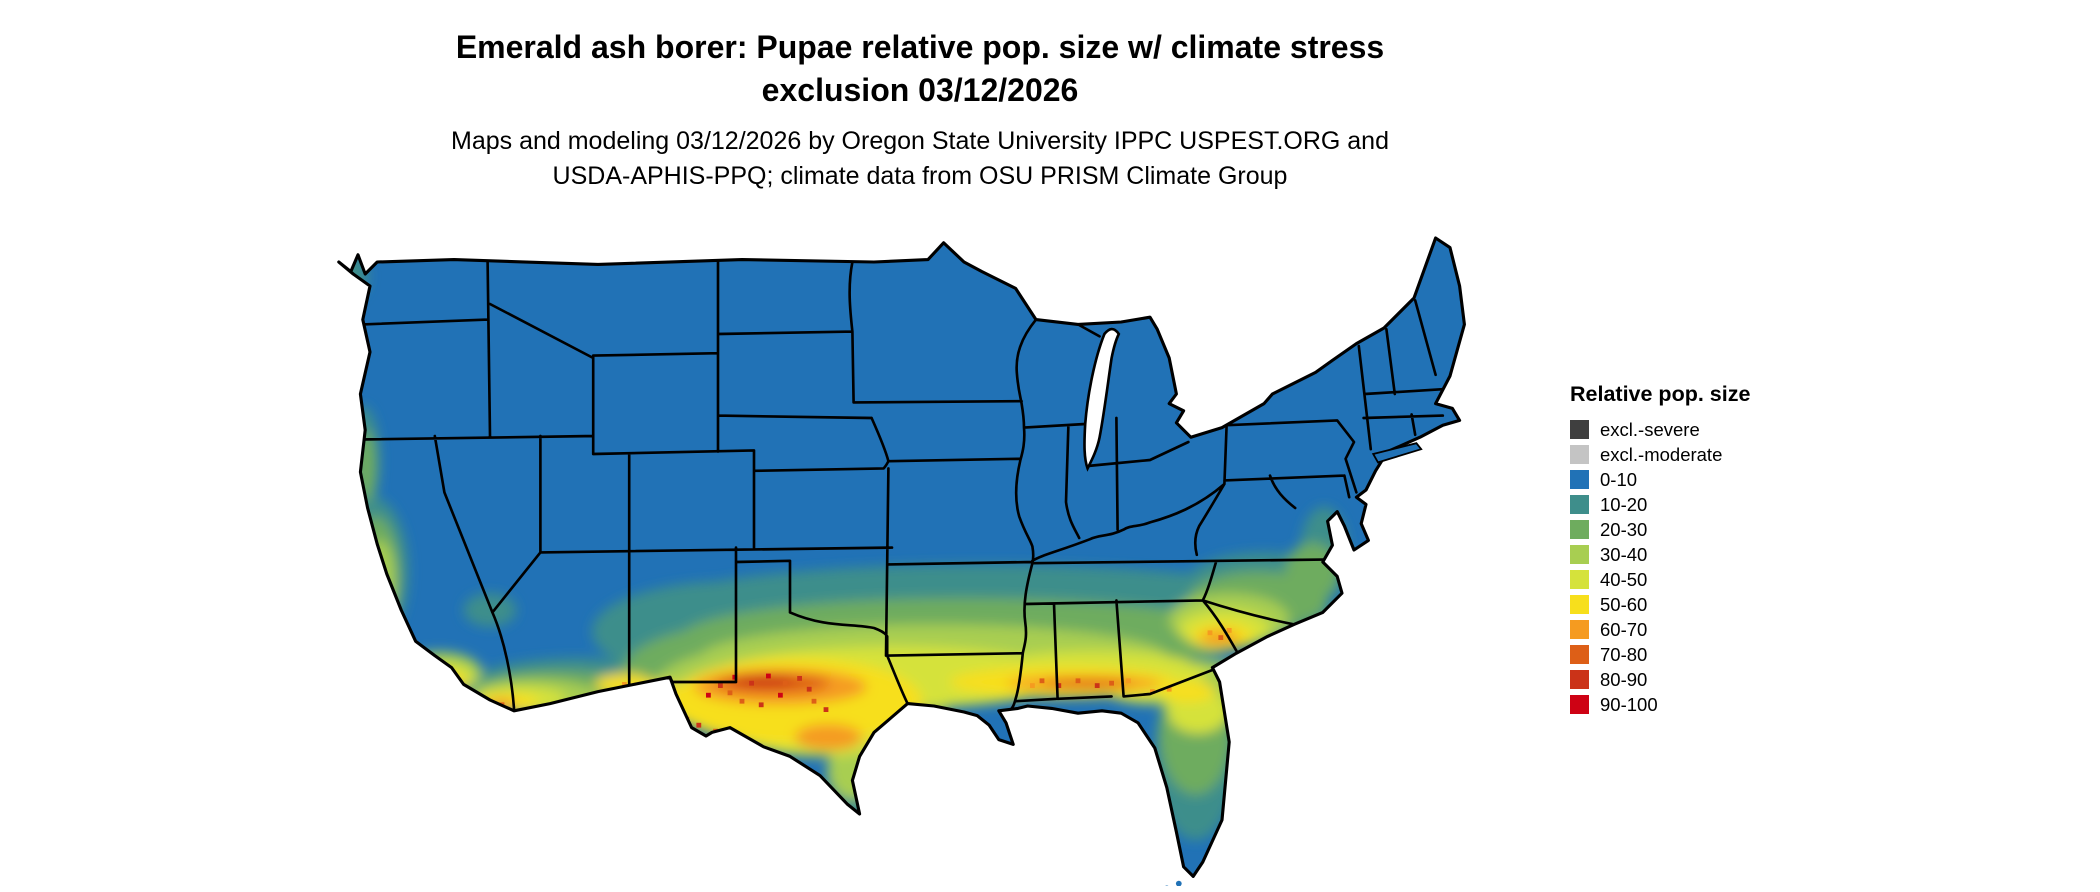  Describe the element at coordinates (1710, 554) in the screenshot. I see `legend-item: 30-40` at that location.